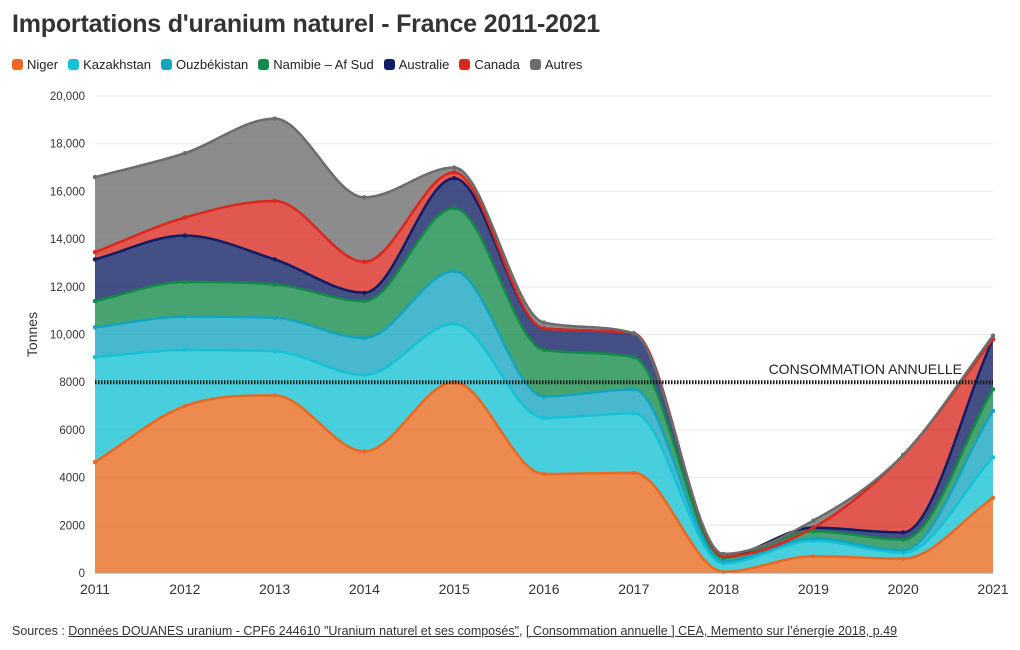 The height and width of the screenshot is (650, 1020). What do you see at coordinates (424, 64) in the screenshot?
I see `legend-label: Australie` at bounding box center [424, 64].